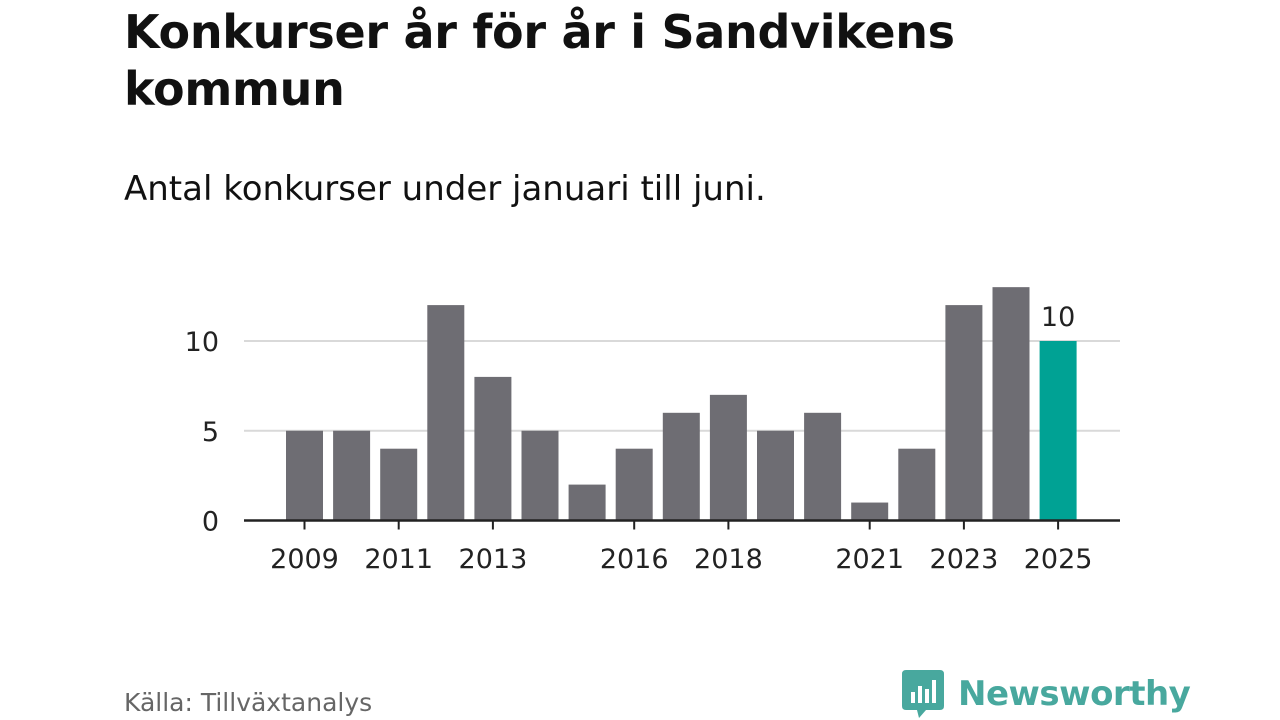  Describe the element at coordinates (446, 413) in the screenshot. I see `bar-2012` at that location.